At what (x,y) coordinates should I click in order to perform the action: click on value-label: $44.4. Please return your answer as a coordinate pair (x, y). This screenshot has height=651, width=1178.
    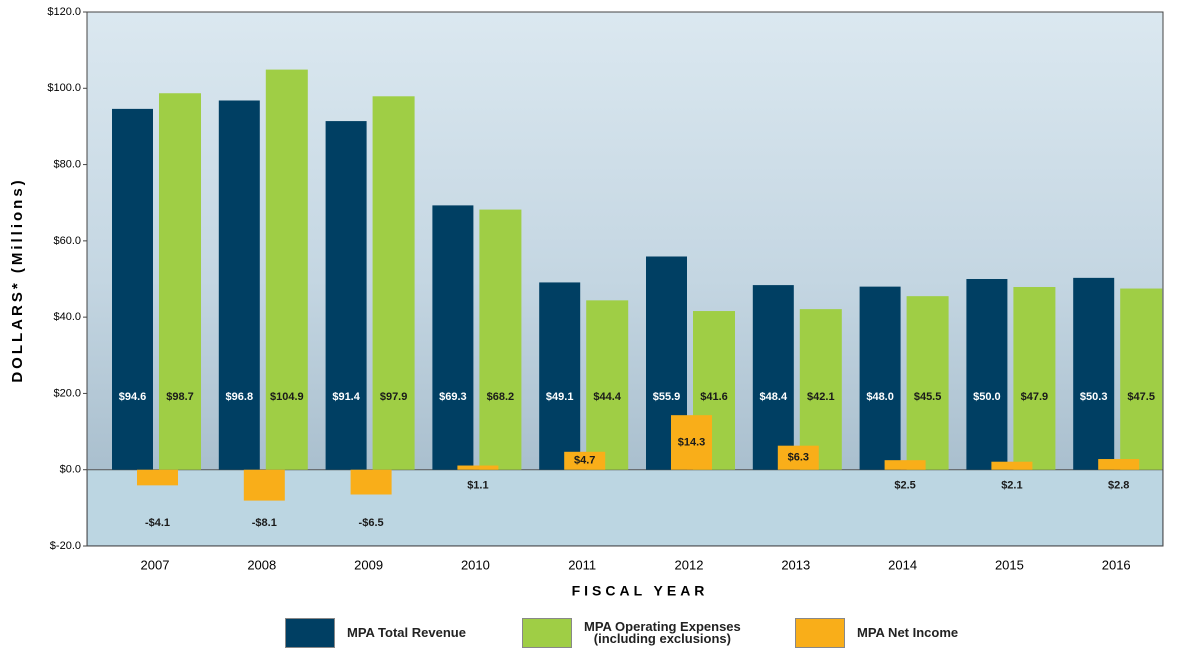
    Looking at the image, I should click on (607, 397).